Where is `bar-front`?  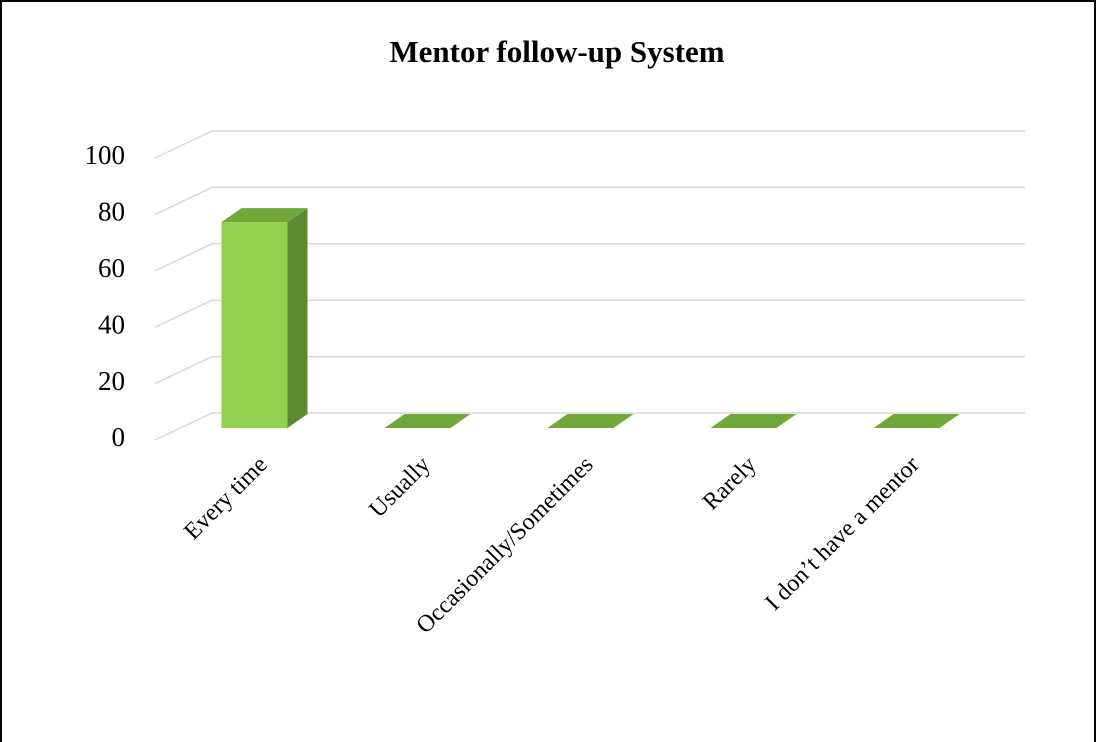
bar-front is located at coordinates (254, 325).